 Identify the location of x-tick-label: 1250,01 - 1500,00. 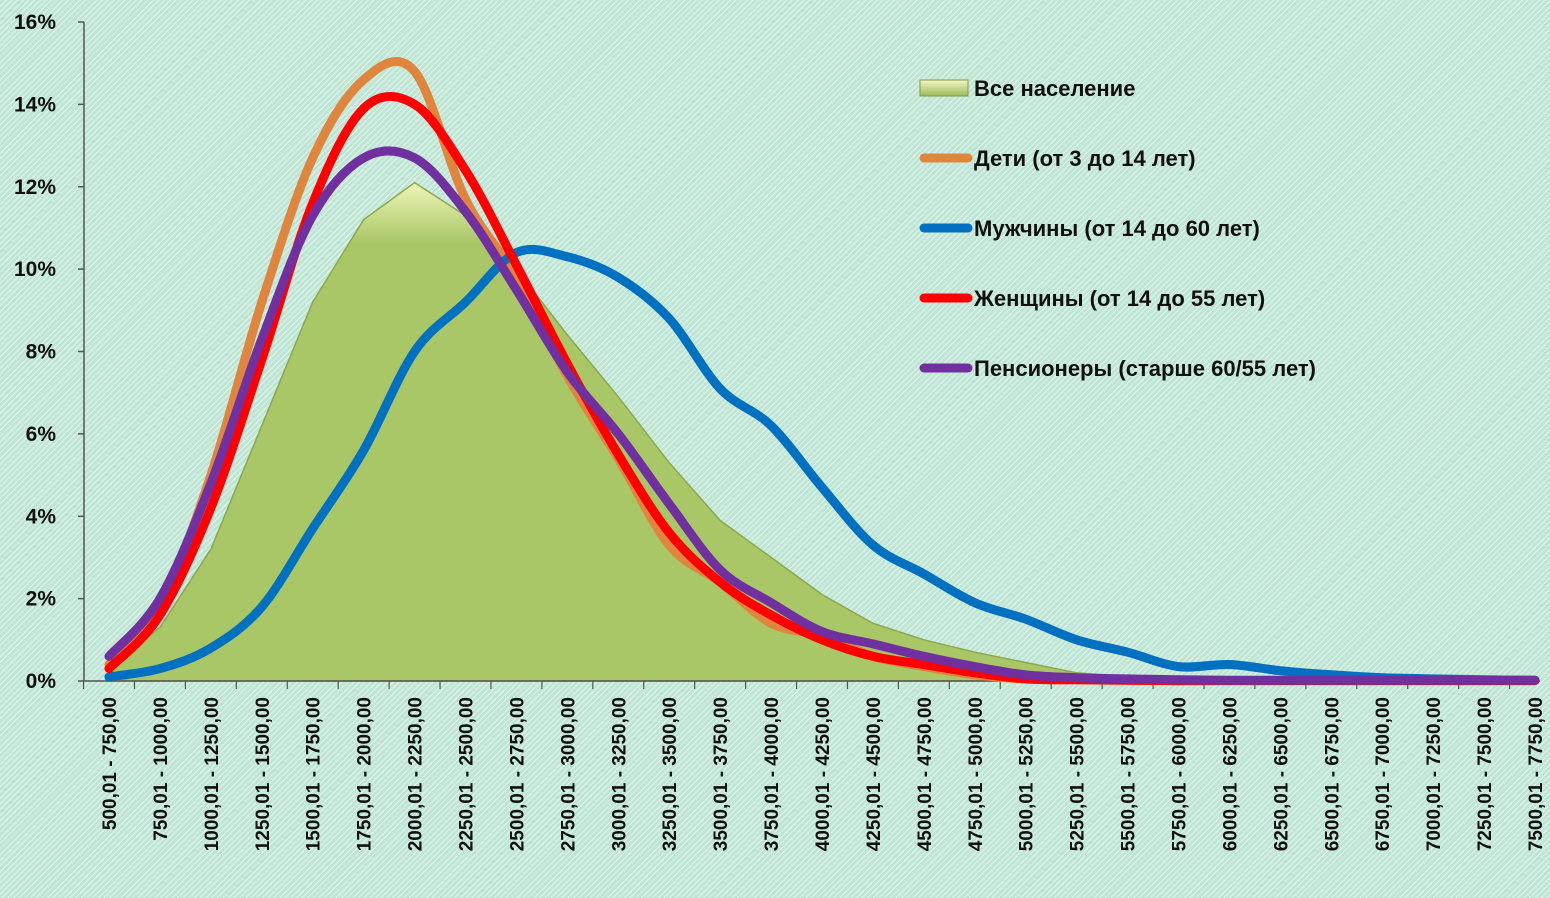
(263, 774).